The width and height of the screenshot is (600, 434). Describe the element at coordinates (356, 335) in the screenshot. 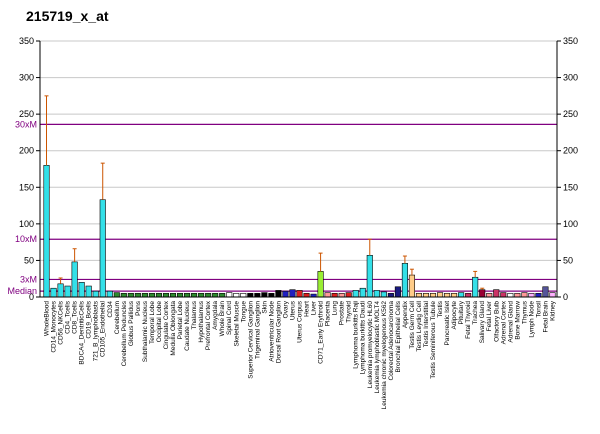

I see `category-label: Lymphoma burkitts Raji` at that location.